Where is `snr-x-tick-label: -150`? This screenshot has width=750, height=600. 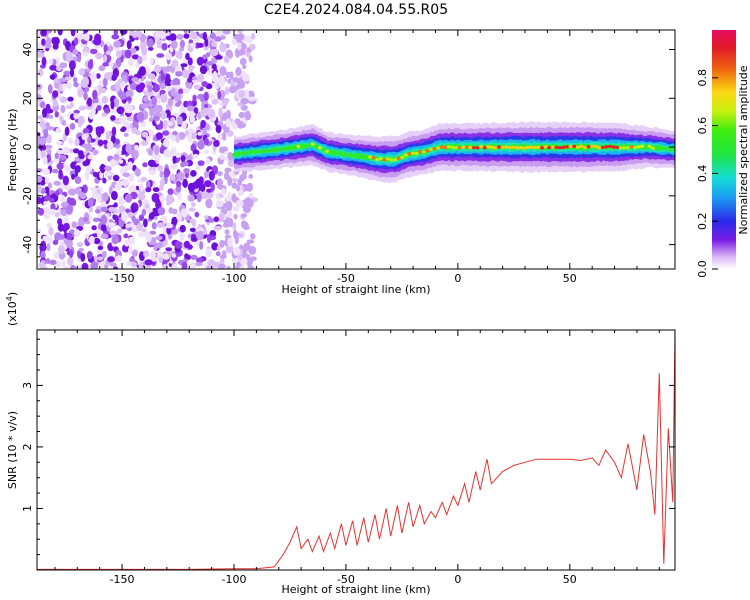
snr-x-tick-label: -150 is located at coordinates (122, 579).